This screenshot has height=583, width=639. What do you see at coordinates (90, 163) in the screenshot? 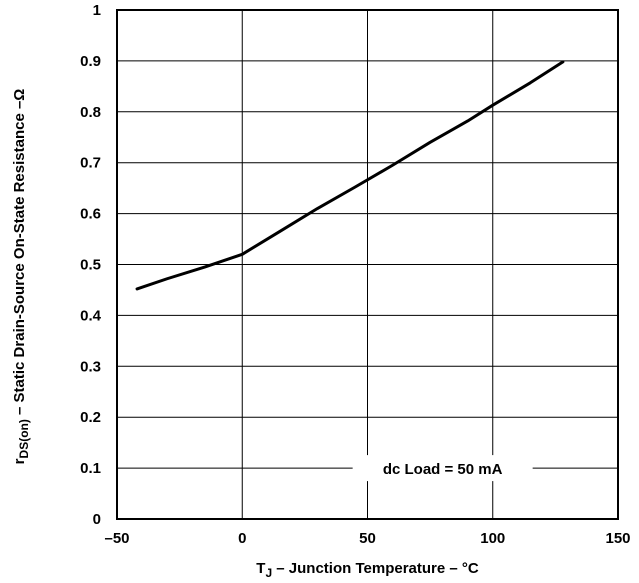
I see `y-tick-label: 0.7` at bounding box center [90, 163].